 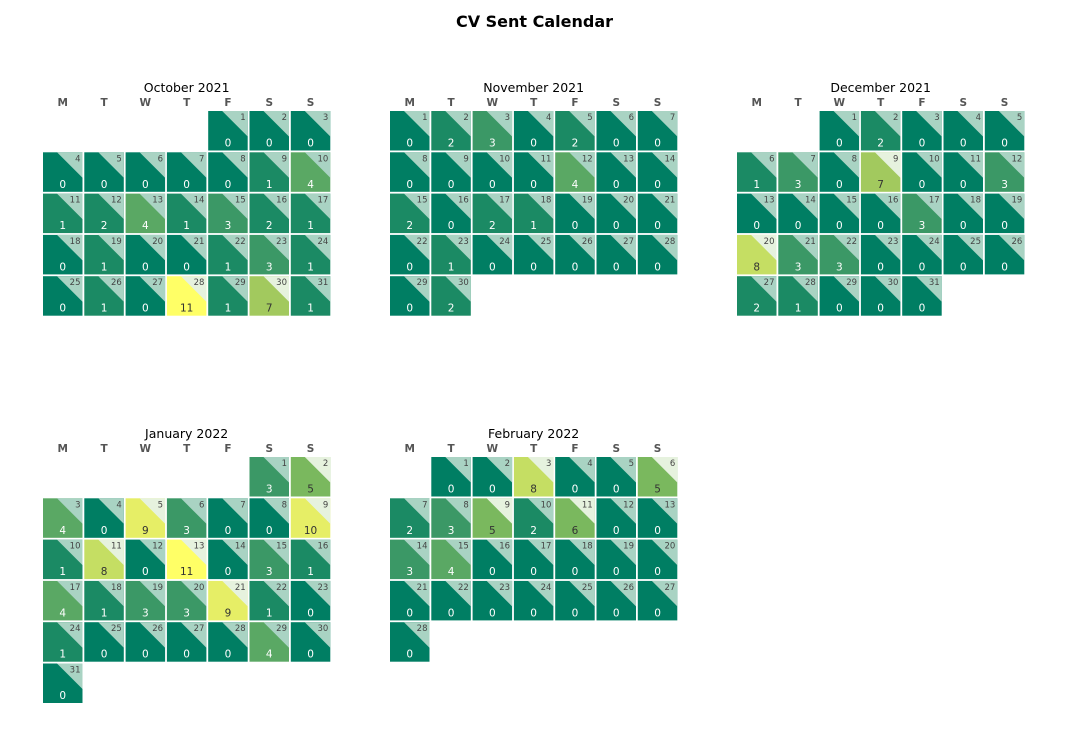 What do you see at coordinates (798, 296) in the screenshot?
I see `day-cell: 28 1` at bounding box center [798, 296].